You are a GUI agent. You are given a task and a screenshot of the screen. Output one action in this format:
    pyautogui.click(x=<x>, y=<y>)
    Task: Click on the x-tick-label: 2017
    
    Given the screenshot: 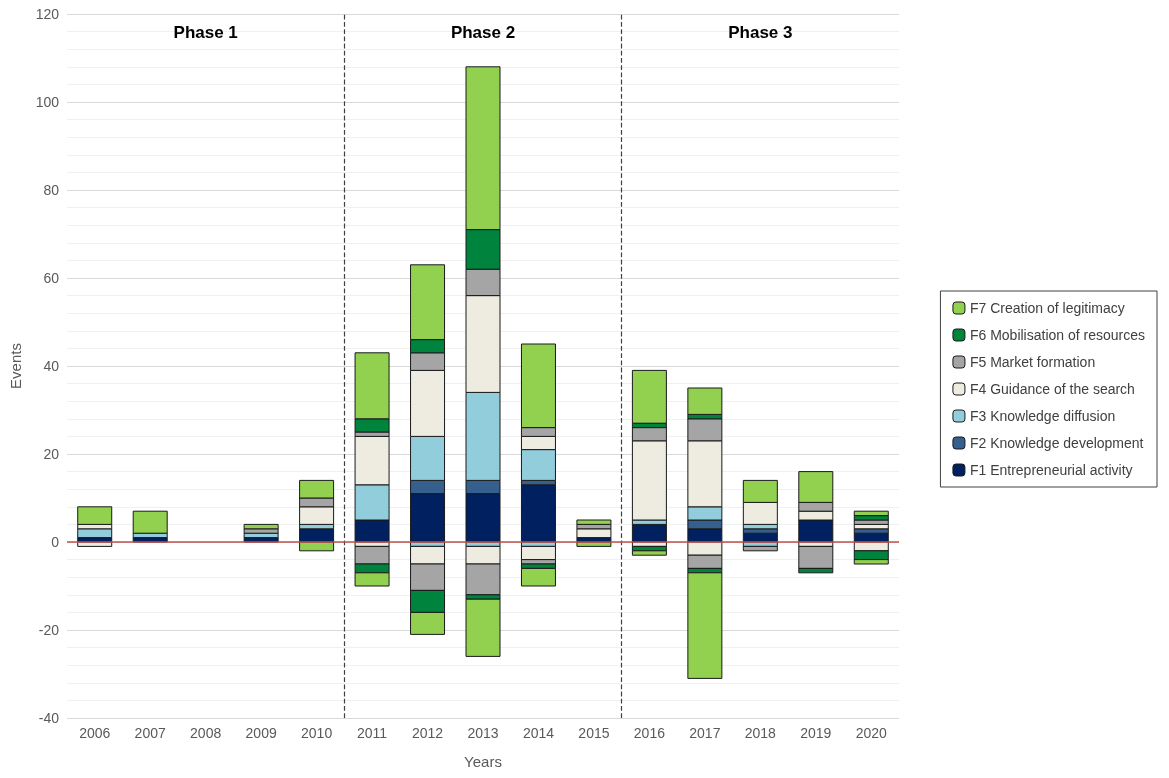 What is the action you would take?
    pyautogui.click(x=705, y=733)
    